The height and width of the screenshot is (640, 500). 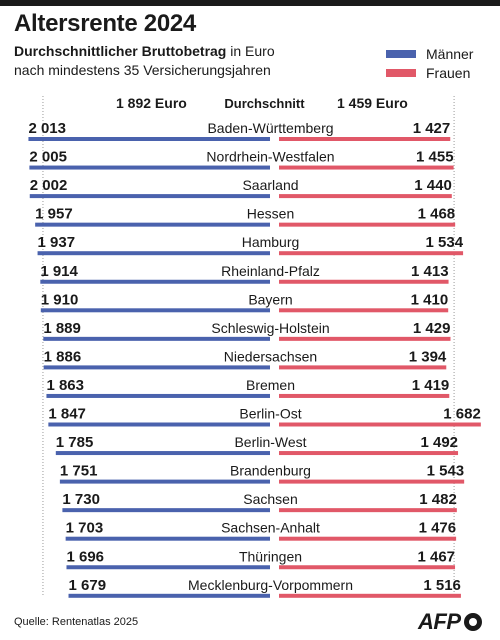 I want to click on value-label-men: 1 679, so click(x=88, y=585).